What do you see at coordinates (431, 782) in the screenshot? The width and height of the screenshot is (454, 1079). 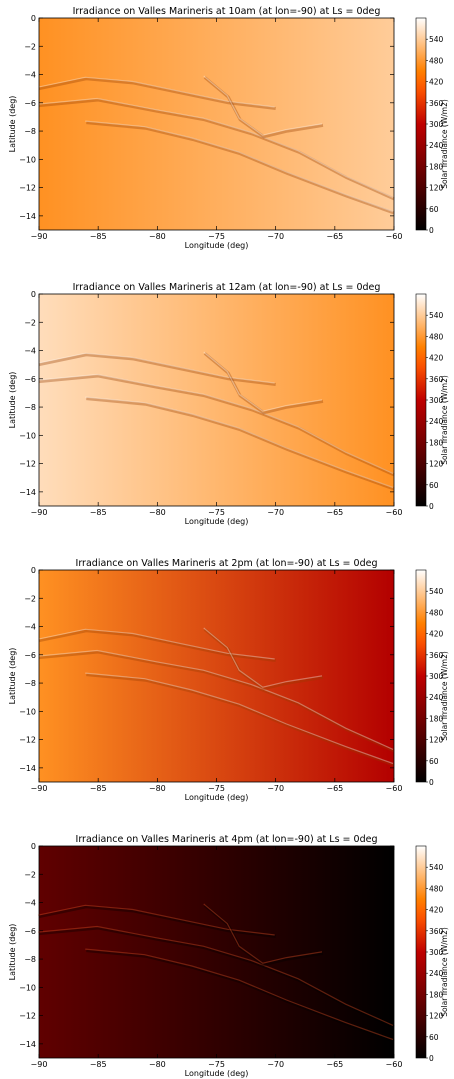 I see `colorbar-tick-label: 0` at bounding box center [431, 782].